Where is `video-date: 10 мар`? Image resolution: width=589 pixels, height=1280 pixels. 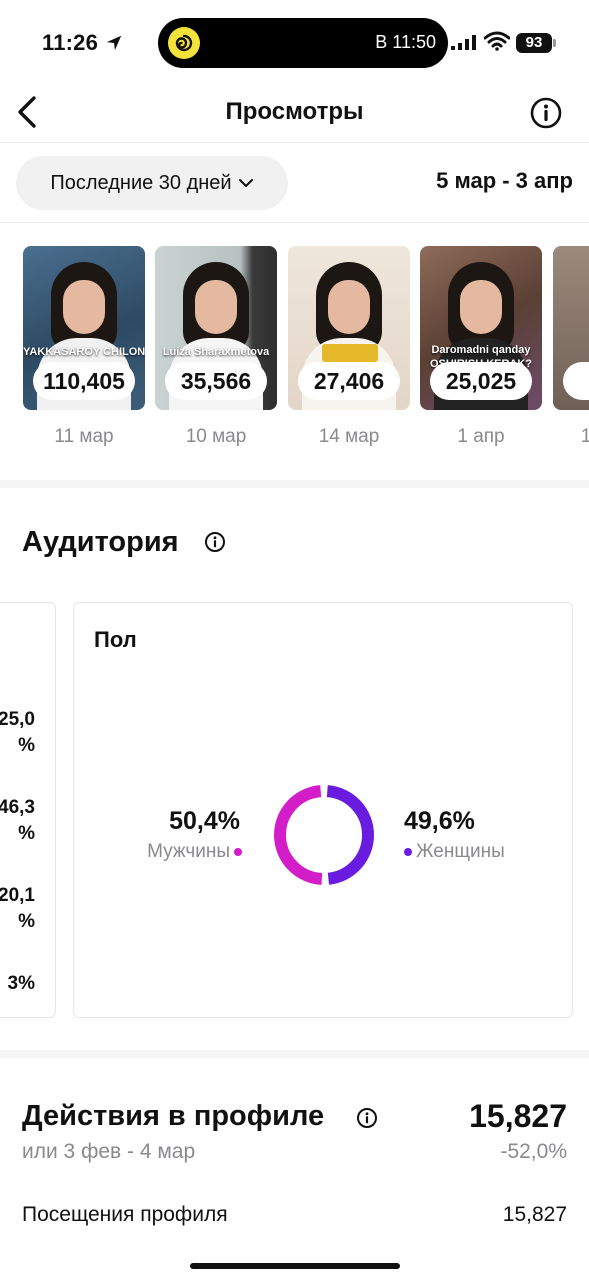
video-date: 10 мар is located at coordinates (216, 436).